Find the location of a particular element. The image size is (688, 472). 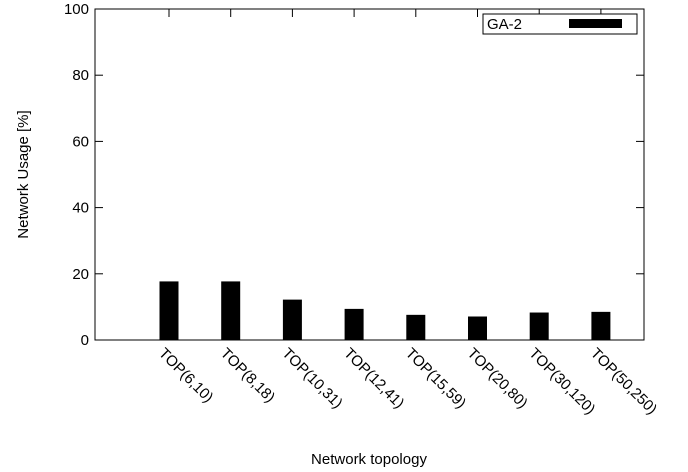

x-tick-label: TOP(12,41) is located at coordinates (373, 378).